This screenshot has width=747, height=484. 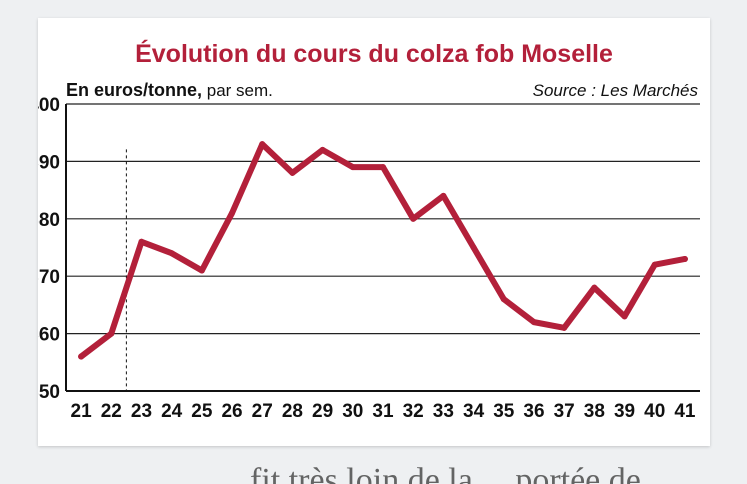 What do you see at coordinates (172, 411) in the screenshot?
I see `x-tick-label: 24` at bounding box center [172, 411].